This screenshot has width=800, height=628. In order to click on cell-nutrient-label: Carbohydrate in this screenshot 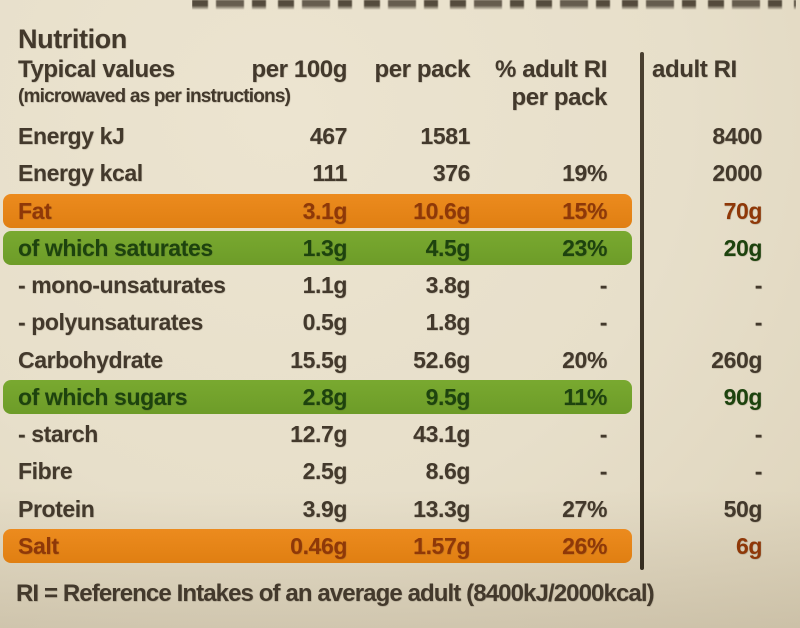, I will do `click(90, 359)`.